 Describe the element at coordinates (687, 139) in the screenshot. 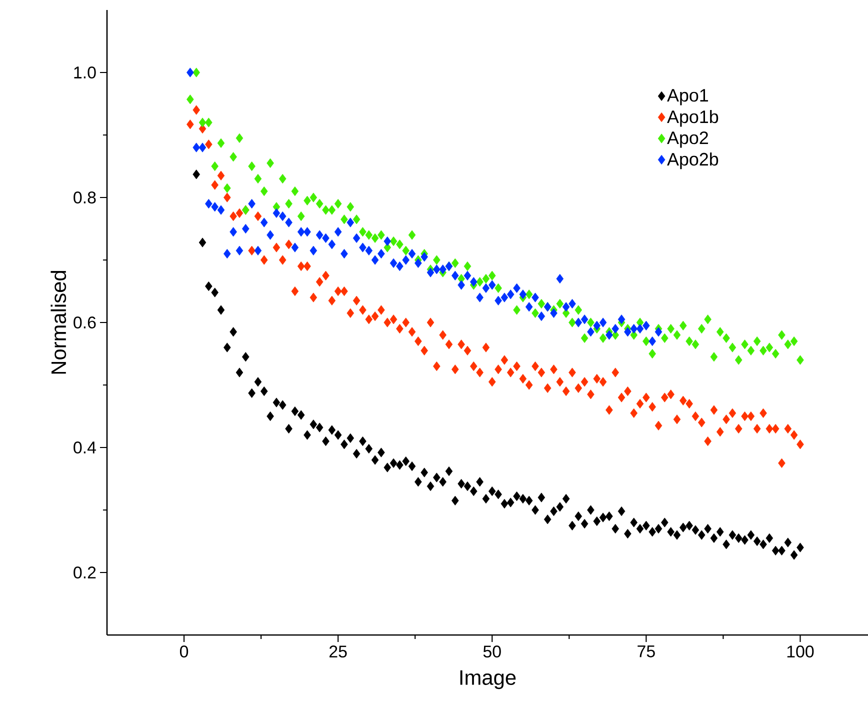

I see `legend-label: Apo2` at that location.